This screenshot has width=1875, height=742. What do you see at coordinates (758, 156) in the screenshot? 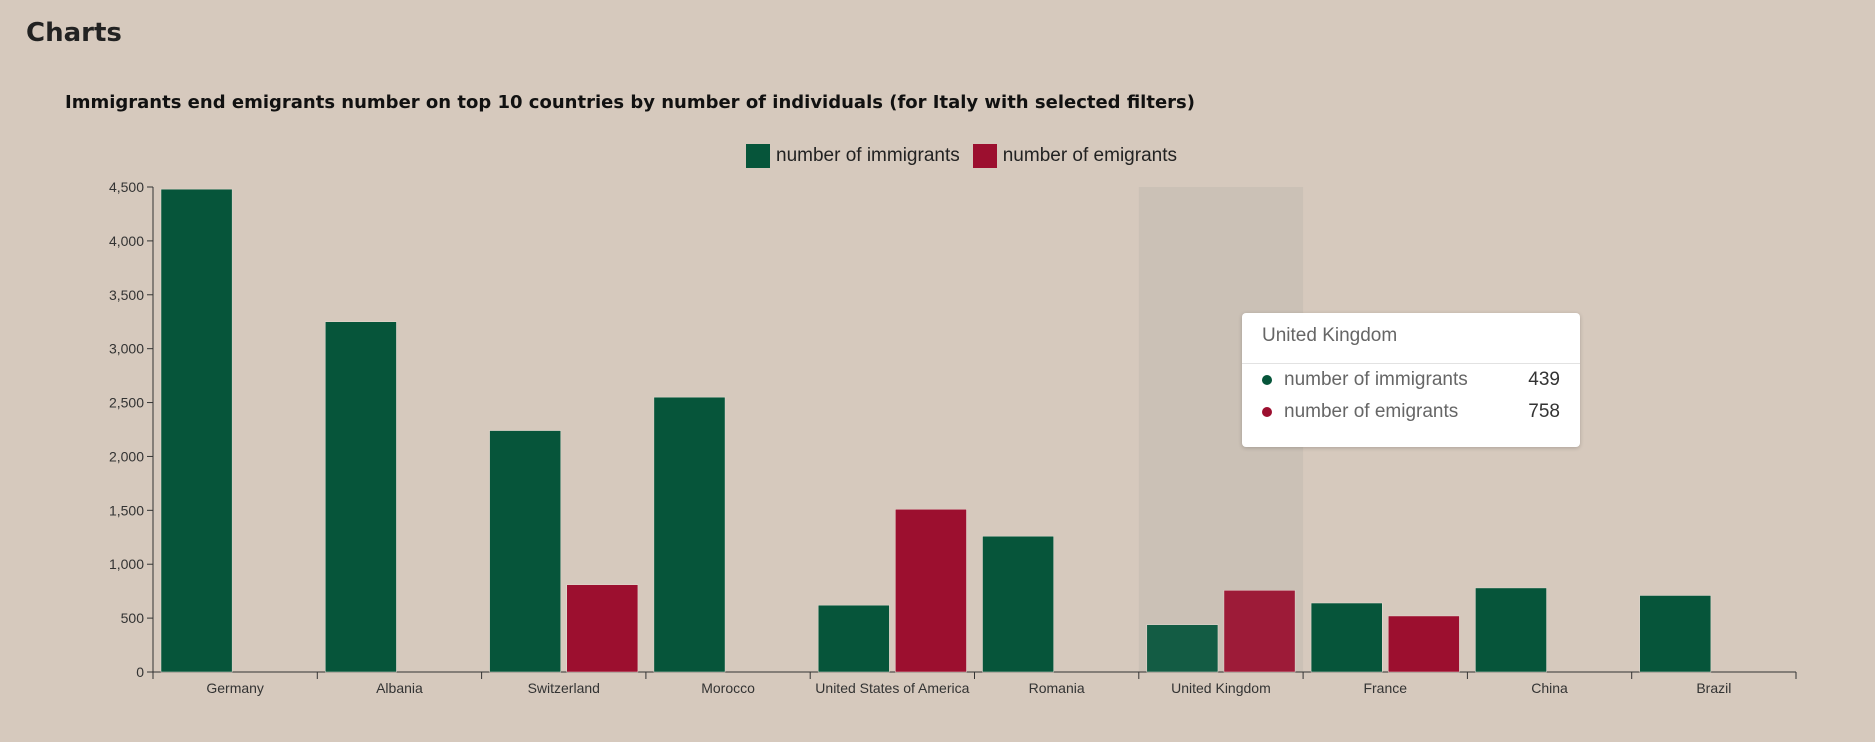
I see `legend-swatch-immigrants` at bounding box center [758, 156].